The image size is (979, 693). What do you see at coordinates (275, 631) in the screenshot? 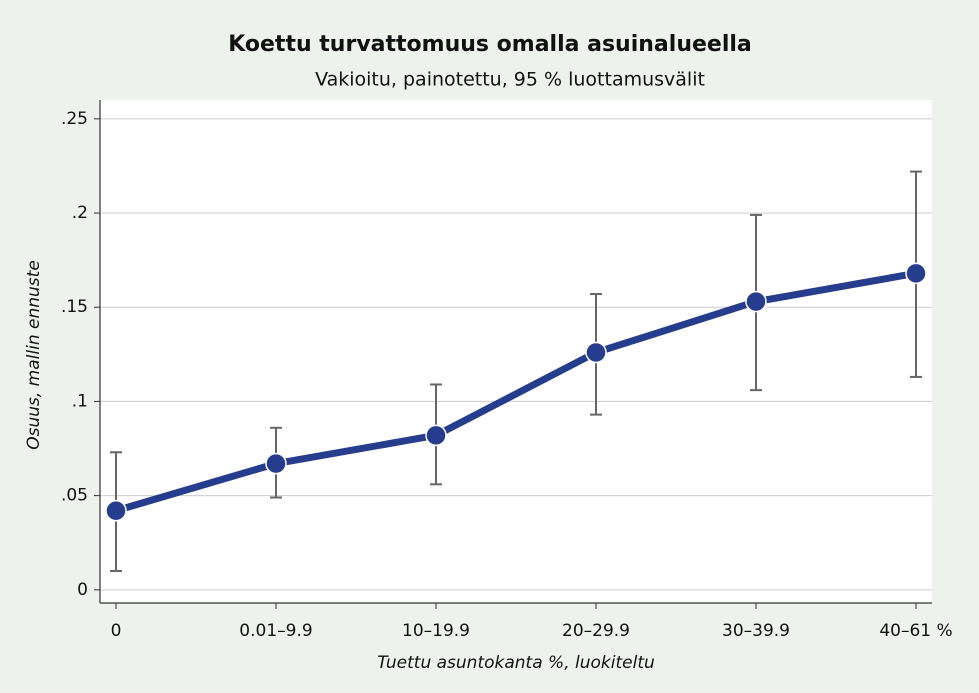
I see `x-tick-label: 0.01–9.9` at bounding box center [275, 631].